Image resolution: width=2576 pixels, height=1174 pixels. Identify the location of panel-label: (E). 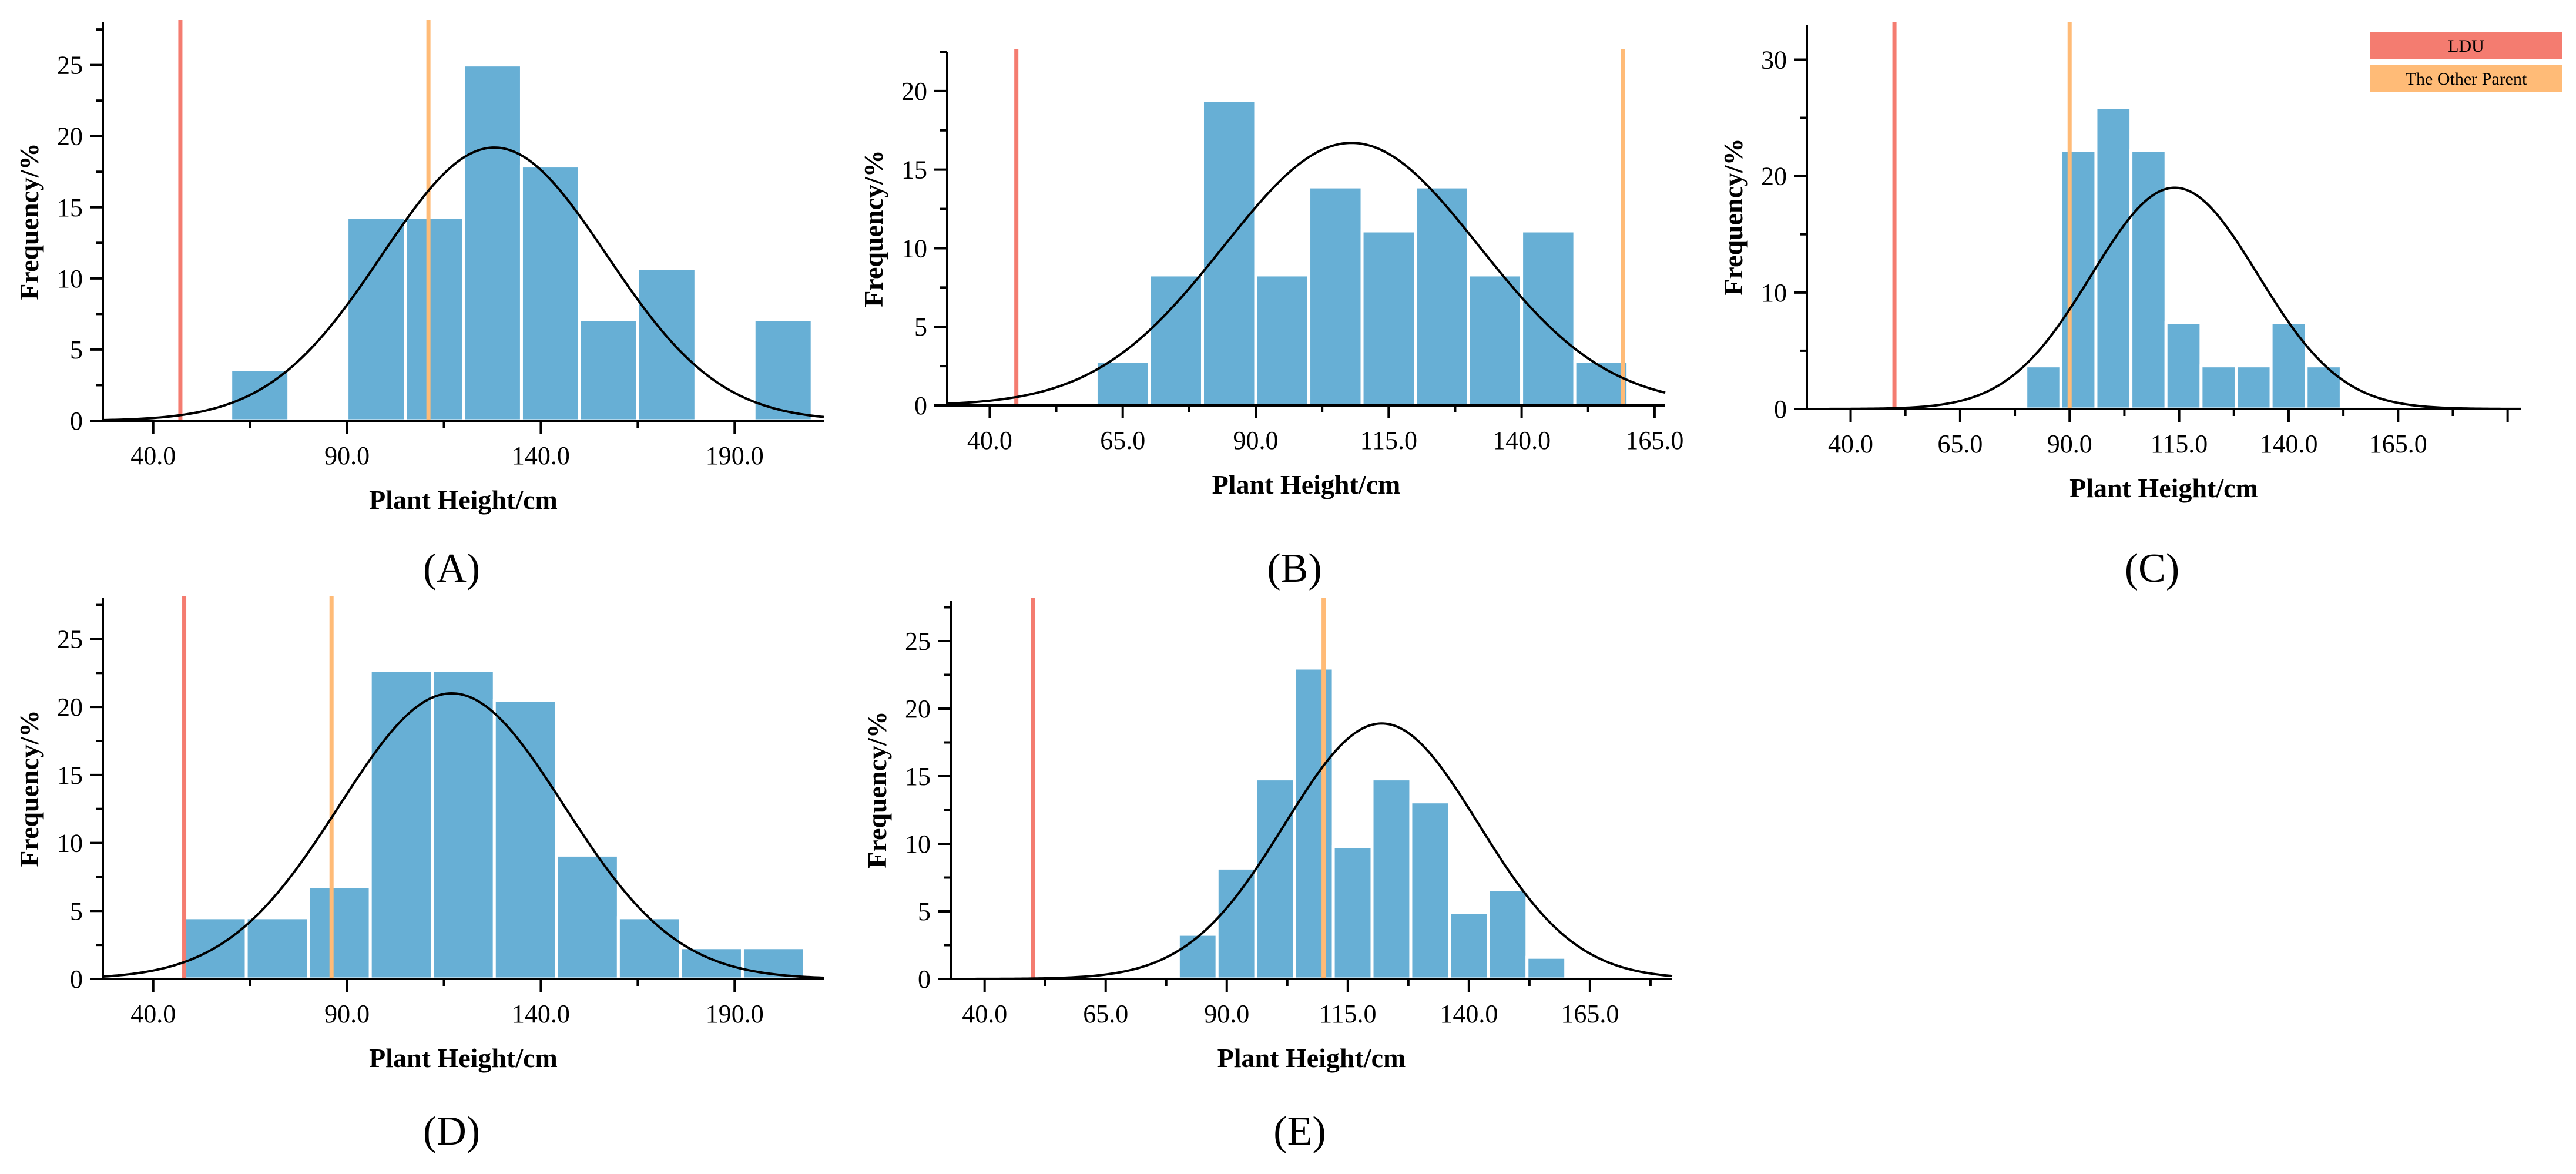
(1300, 1131).